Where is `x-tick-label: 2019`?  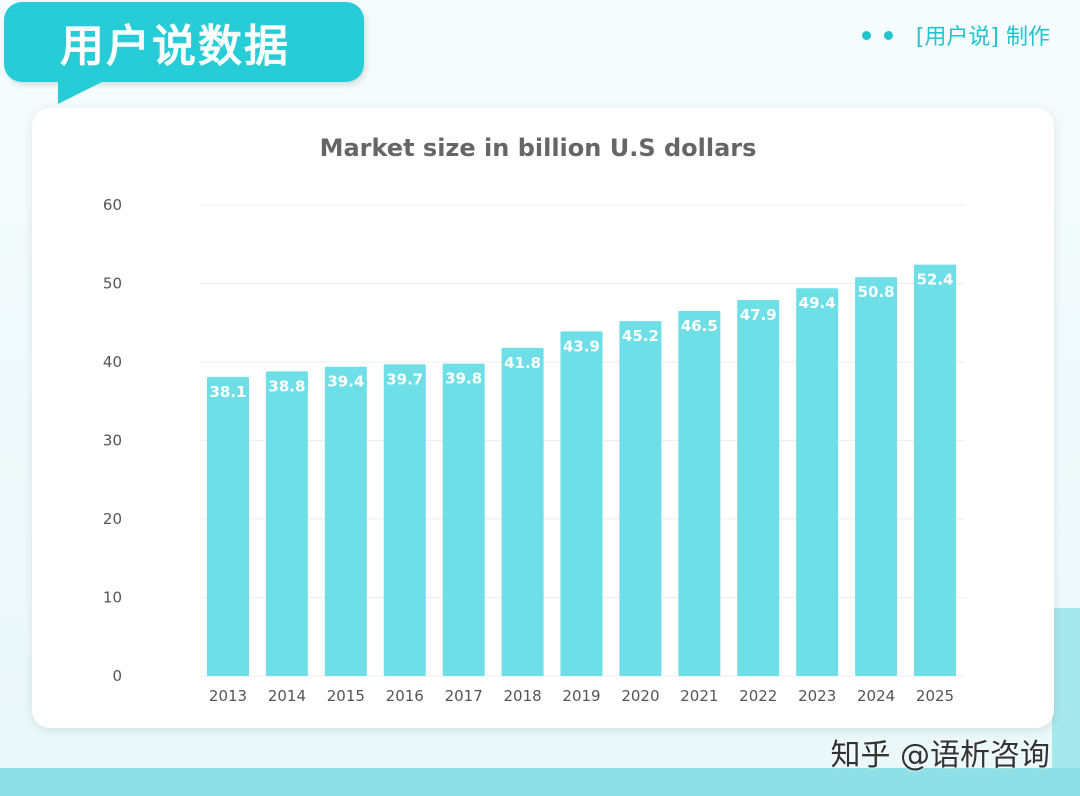
x-tick-label: 2019 is located at coordinates (581, 696).